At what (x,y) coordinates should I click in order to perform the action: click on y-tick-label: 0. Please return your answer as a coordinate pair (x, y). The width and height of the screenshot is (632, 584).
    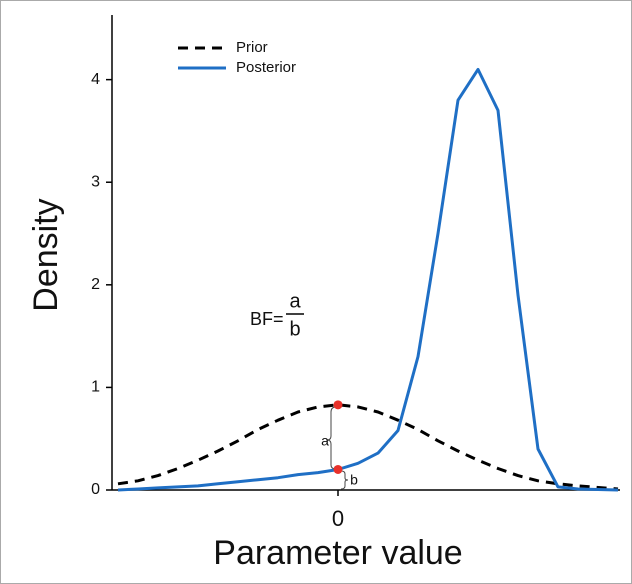
    Looking at the image, I should click on (95, 489).